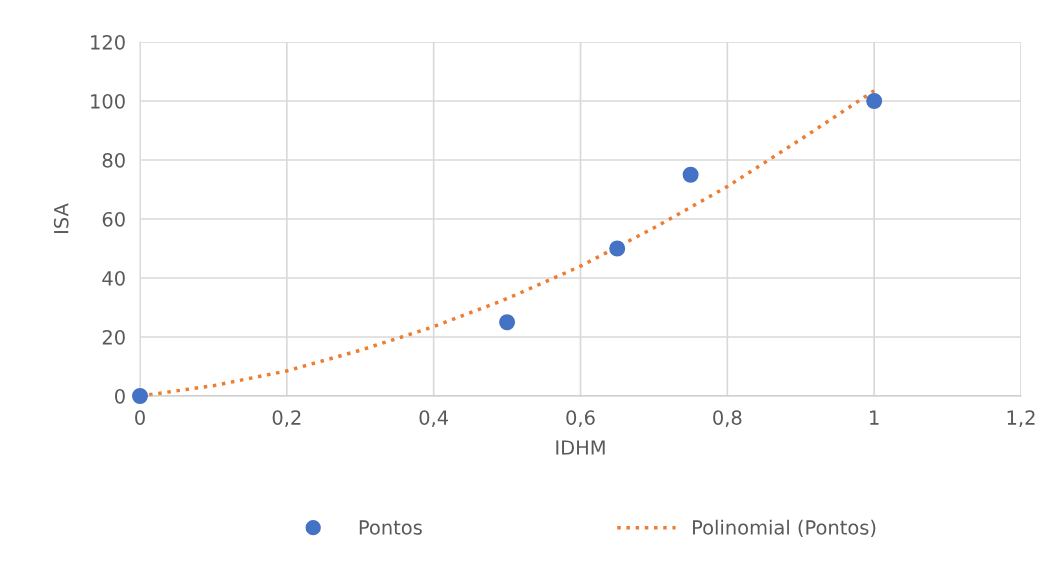 Image resolution: width=1051 pixels, height=572 pixels. I want to click on y-tick-label: 60, so click(113, 219).